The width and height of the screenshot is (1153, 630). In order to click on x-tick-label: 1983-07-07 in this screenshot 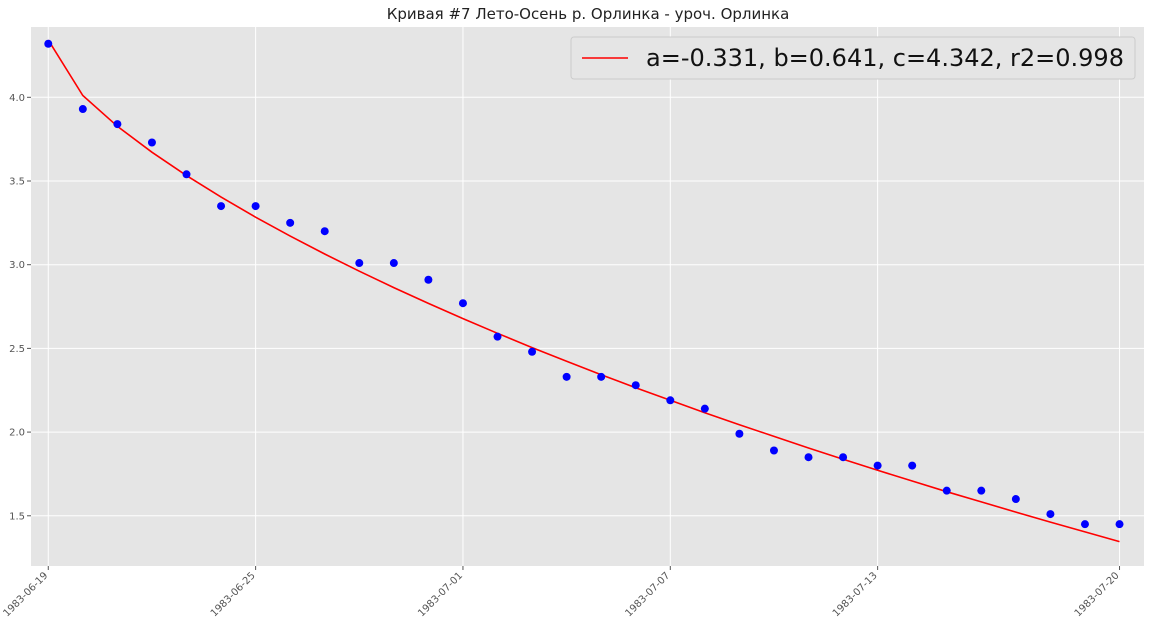, I will do `click(648, 594)`.